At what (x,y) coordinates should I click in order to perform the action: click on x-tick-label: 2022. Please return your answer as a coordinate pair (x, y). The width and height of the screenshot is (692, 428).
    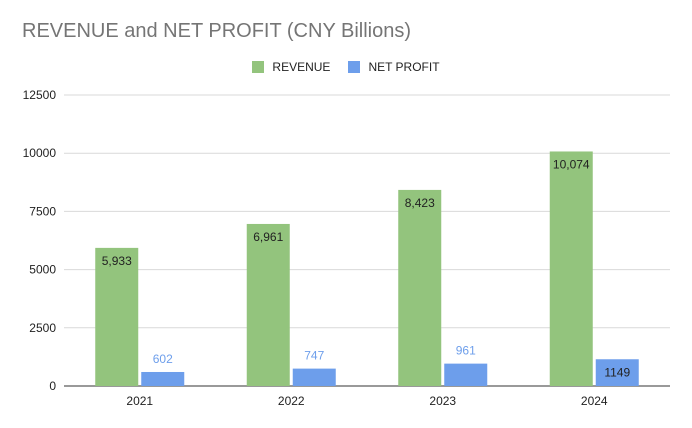
    Looking at the image, I should click on (291, 401).